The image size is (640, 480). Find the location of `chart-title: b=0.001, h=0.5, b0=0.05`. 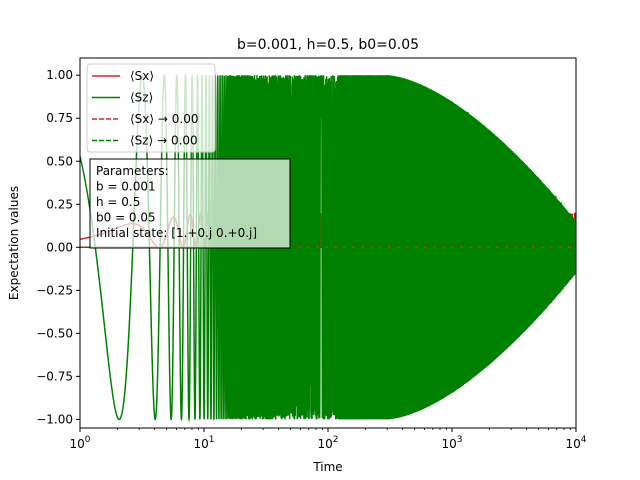

chart-title: b=0.001, h=0.5, b0=0.05 is located at coordinates (328, 45).